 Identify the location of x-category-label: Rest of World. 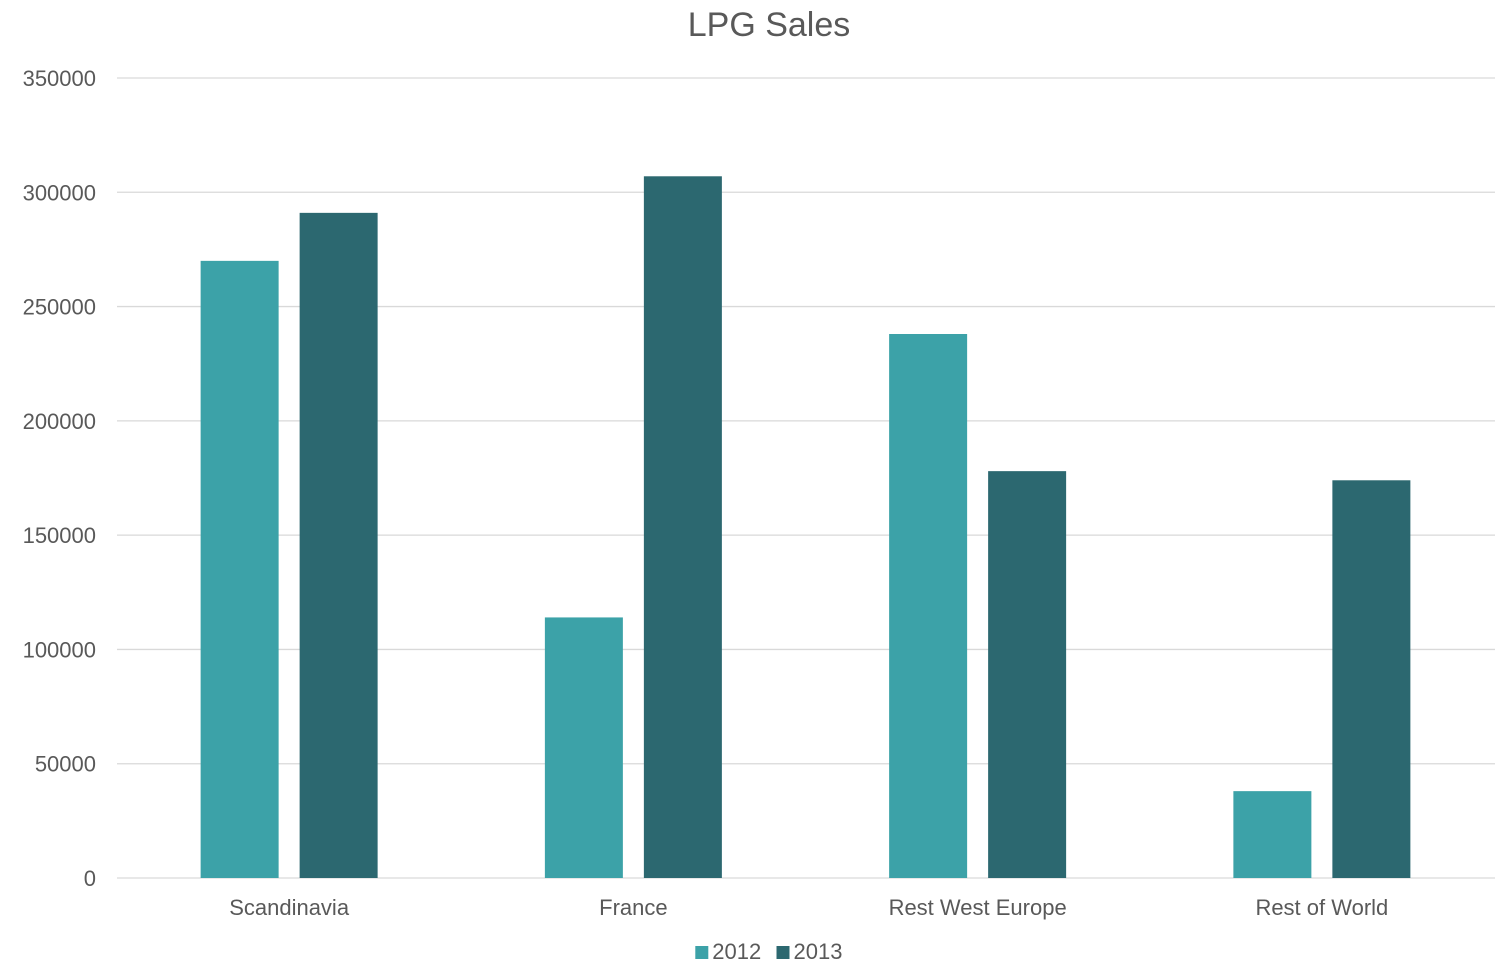
(1321, 907).